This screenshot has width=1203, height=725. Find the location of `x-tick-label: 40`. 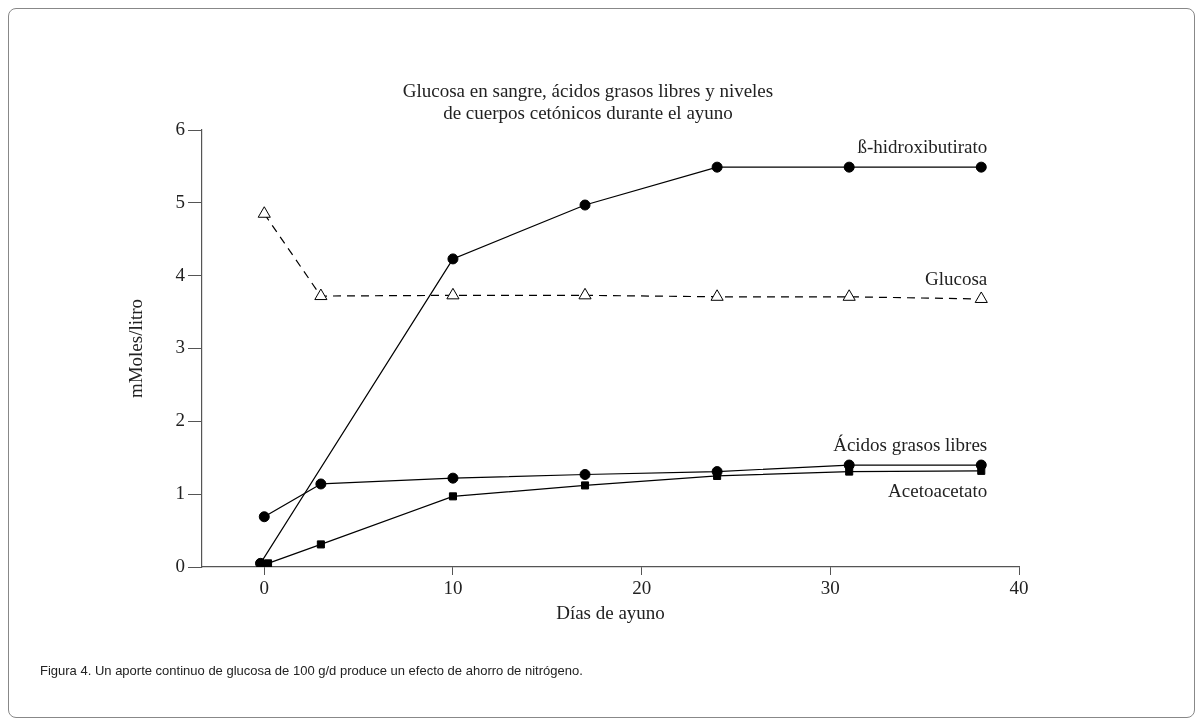

x-tick-label: 40 is located at coordinates (1019, 588).